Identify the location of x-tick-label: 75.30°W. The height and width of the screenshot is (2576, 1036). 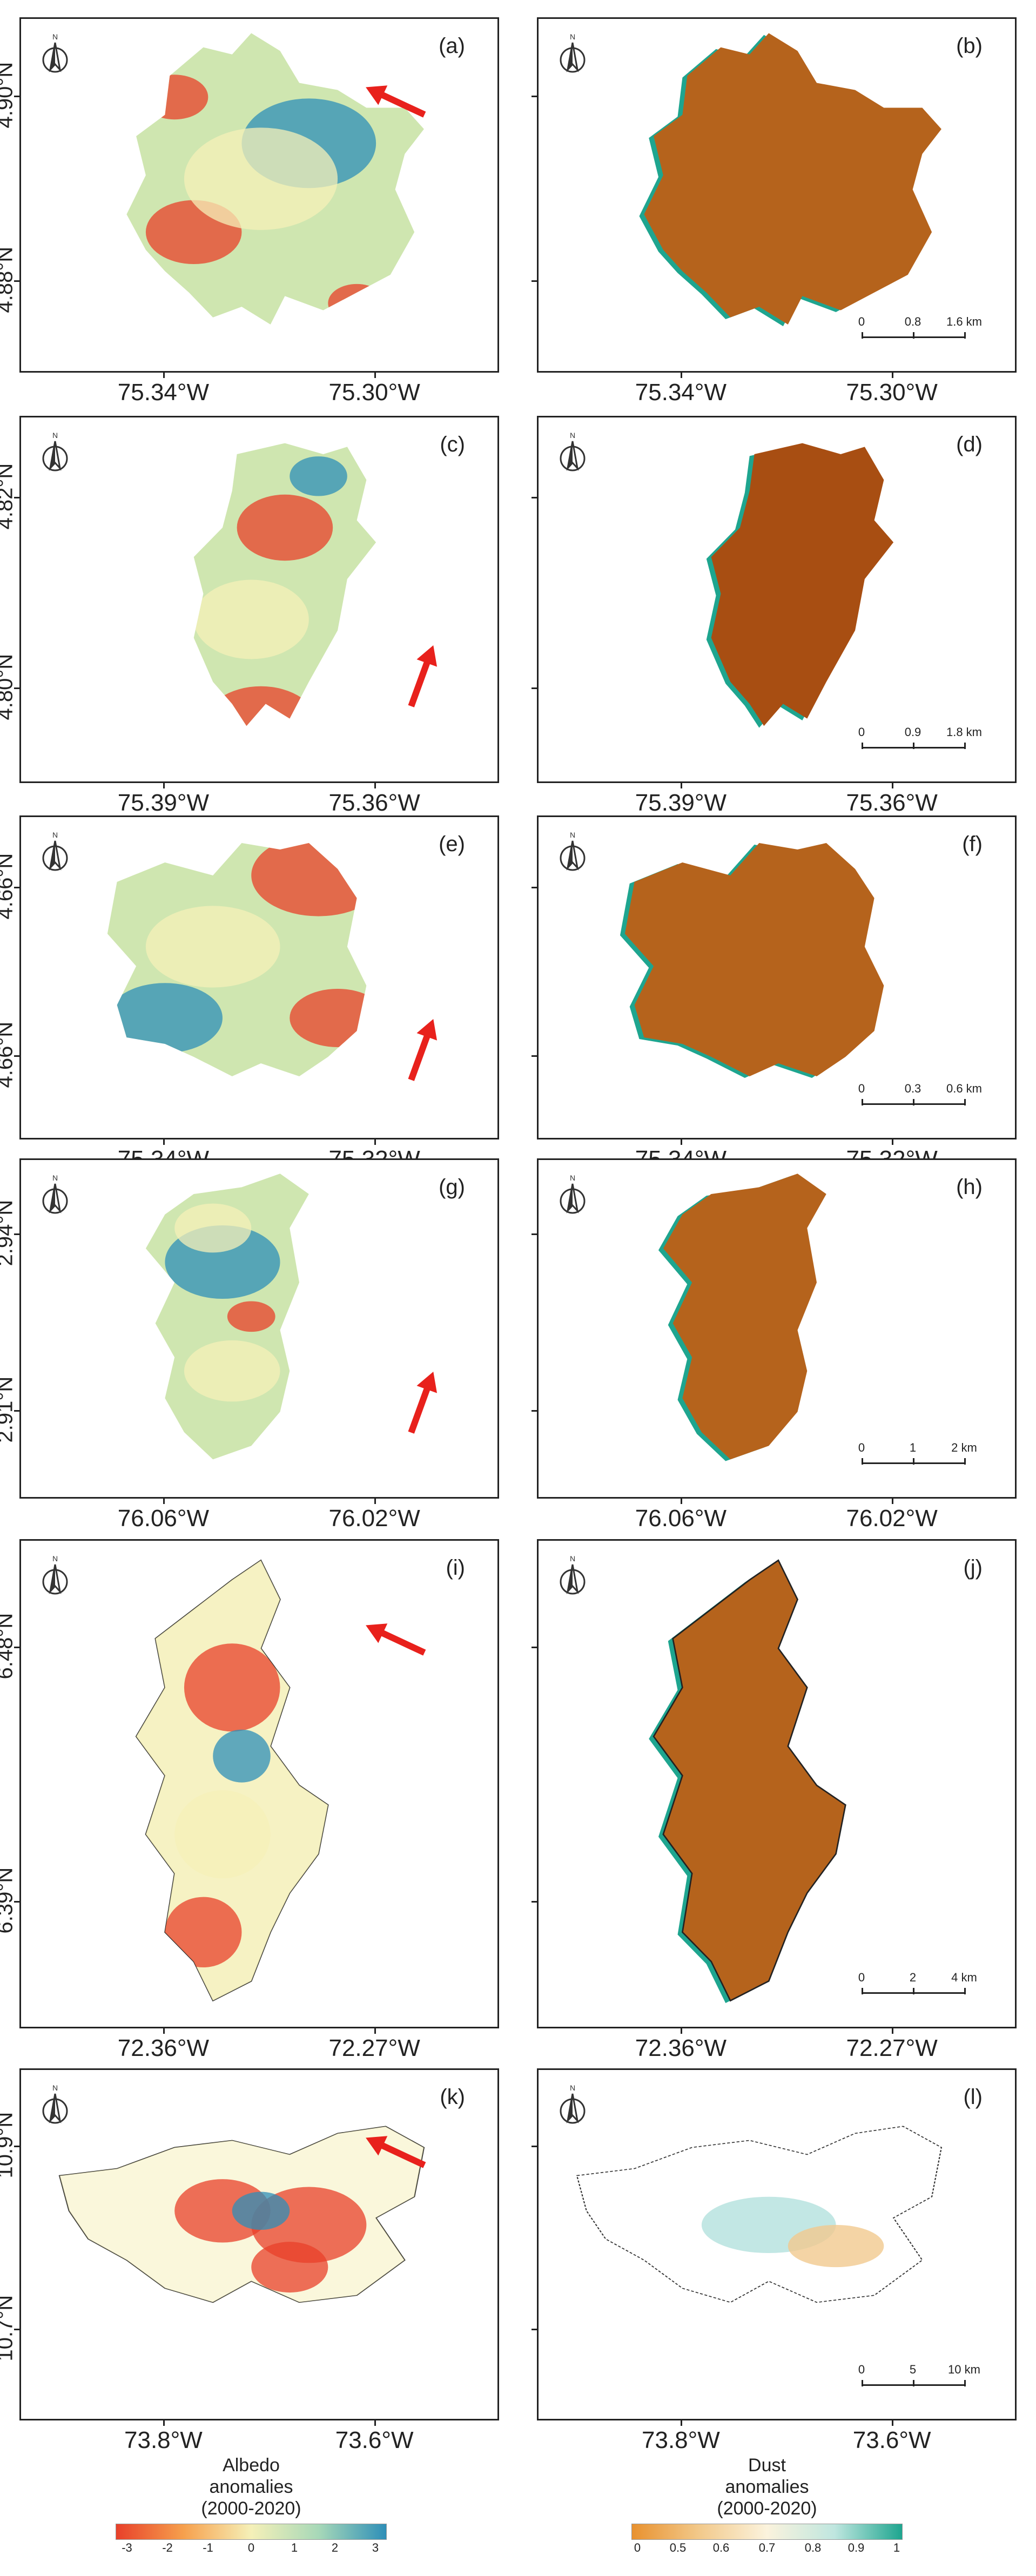
(374, 392).